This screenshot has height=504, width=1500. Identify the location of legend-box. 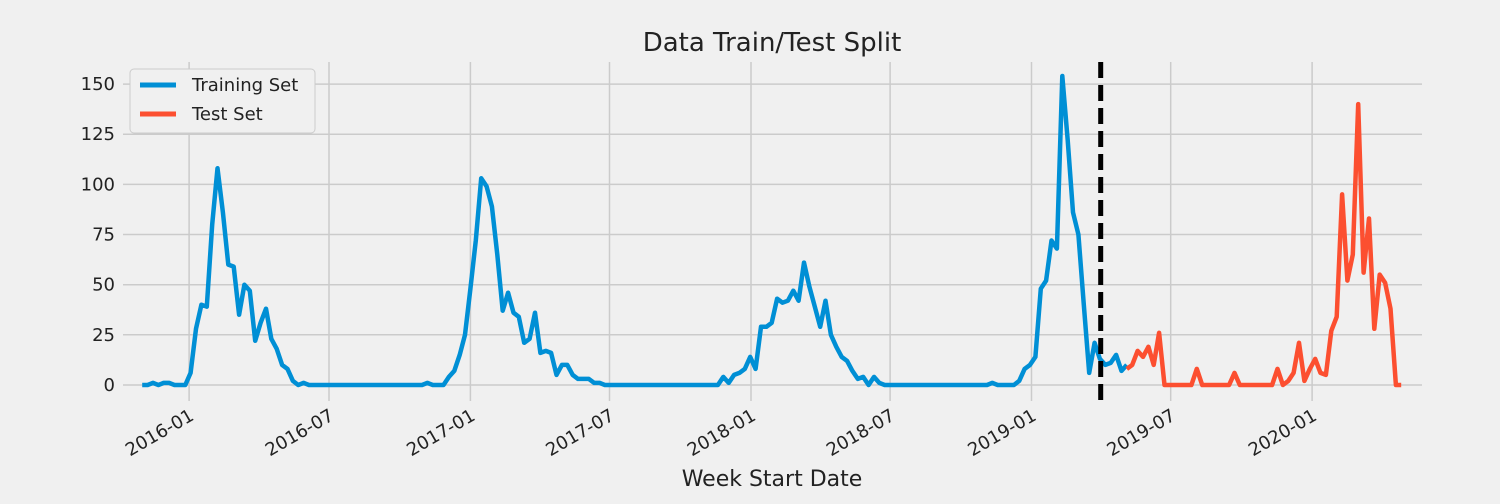
(222, 101).